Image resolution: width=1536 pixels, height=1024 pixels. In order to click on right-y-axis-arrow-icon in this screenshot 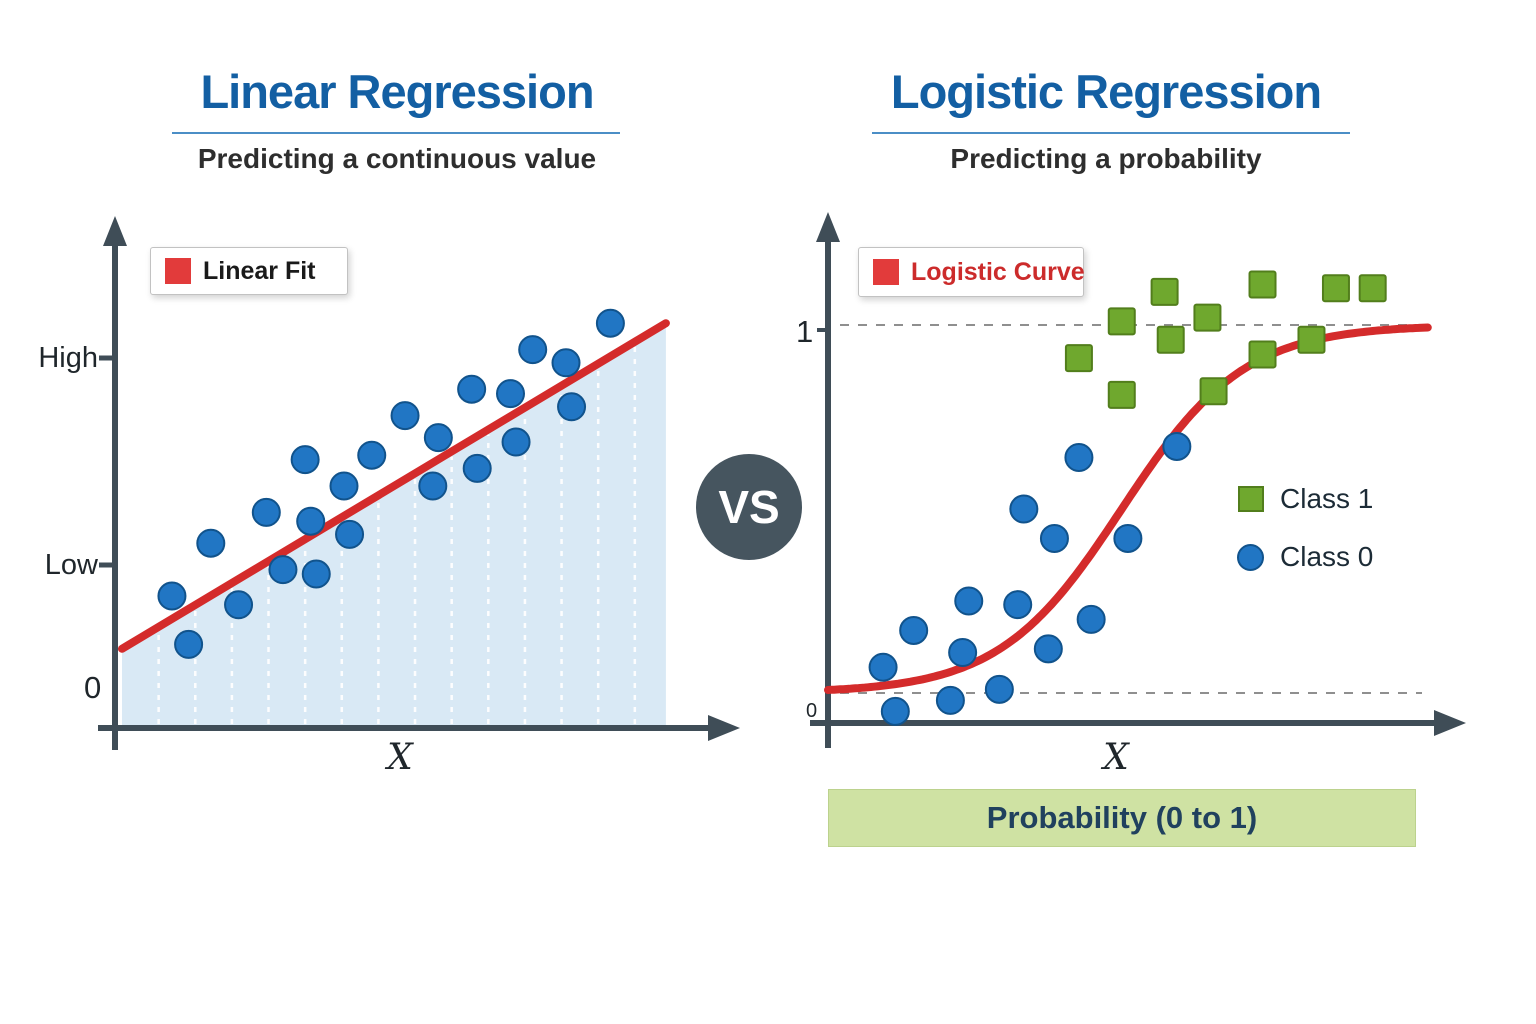, I will do `click(828, 227)`.